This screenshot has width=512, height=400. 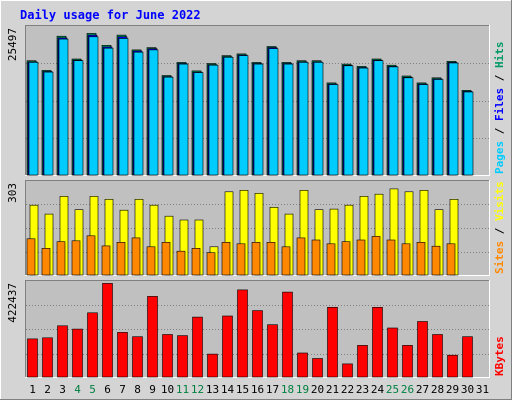 What do you see at coordinates (392, 389) in the screenshot?
I see `x-tick-label-25: 25` at bounding box center [392, 389].